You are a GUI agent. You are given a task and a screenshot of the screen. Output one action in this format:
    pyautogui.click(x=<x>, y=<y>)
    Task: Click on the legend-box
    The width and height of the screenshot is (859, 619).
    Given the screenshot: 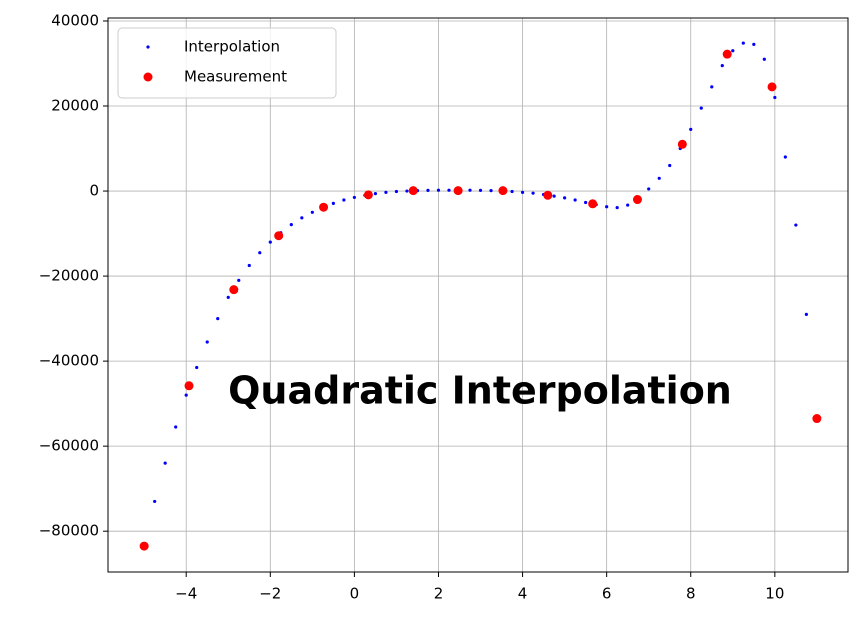 What is the action you would take?
    pyautogui.click(x=227, y=63)
    